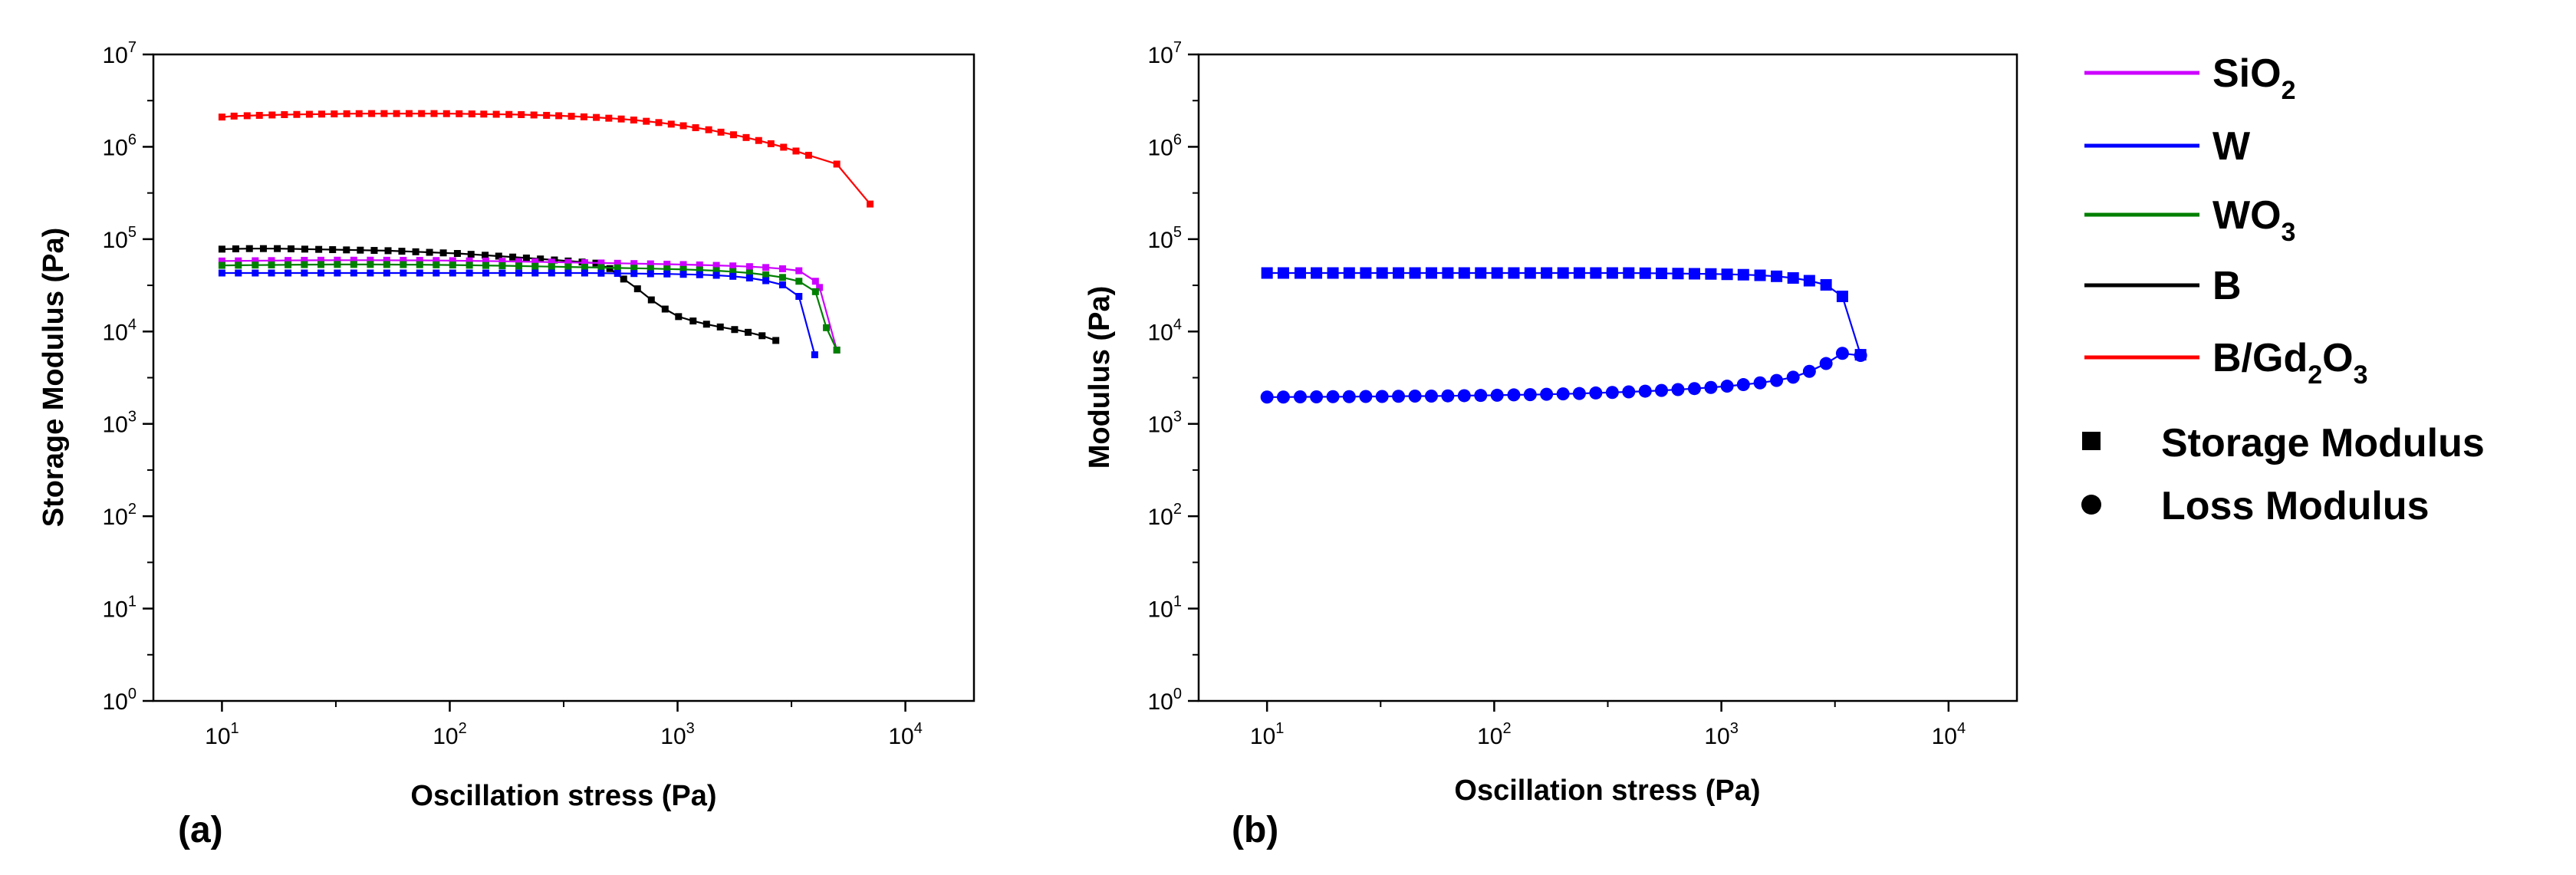 This screenshot has width=2576, height=875. What do you see at coordinates (2231, 146) in the screenshot?
I see `legend-label-1: W` at bounding box center [2231, 146].